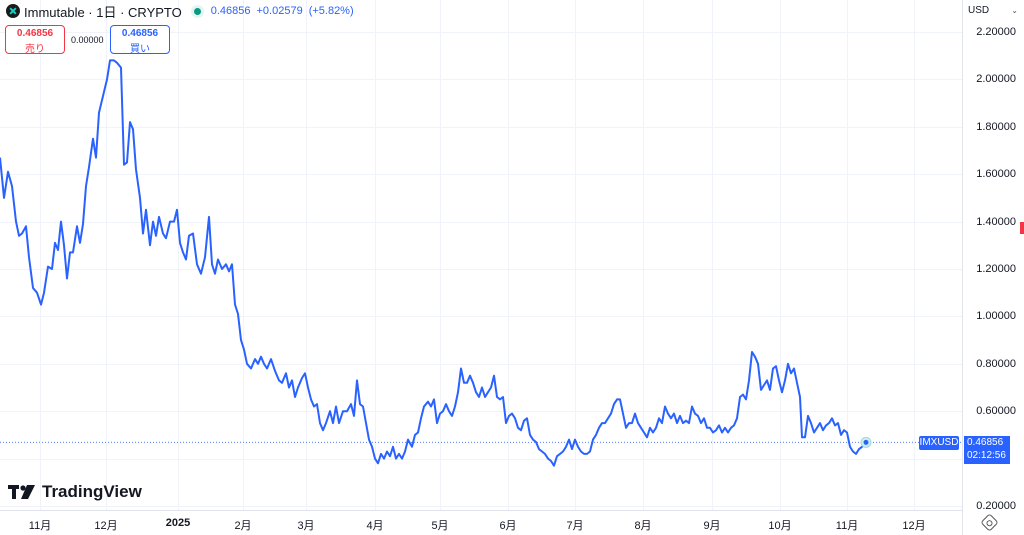 The height and width of the screenshot is (535, 1024). What do you see at coordinates (103, 12) in the screenshot?
I see `symbol-title: Immutable · 1日 · CRYPTO` at bounding box center [103, 12].